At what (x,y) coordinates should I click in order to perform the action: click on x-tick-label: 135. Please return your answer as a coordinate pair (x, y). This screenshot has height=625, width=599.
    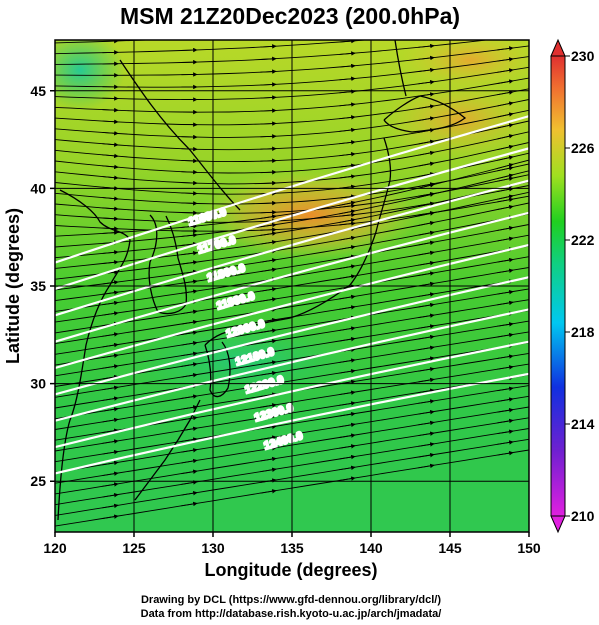
    Looking at the image, I should click on (292, 548).